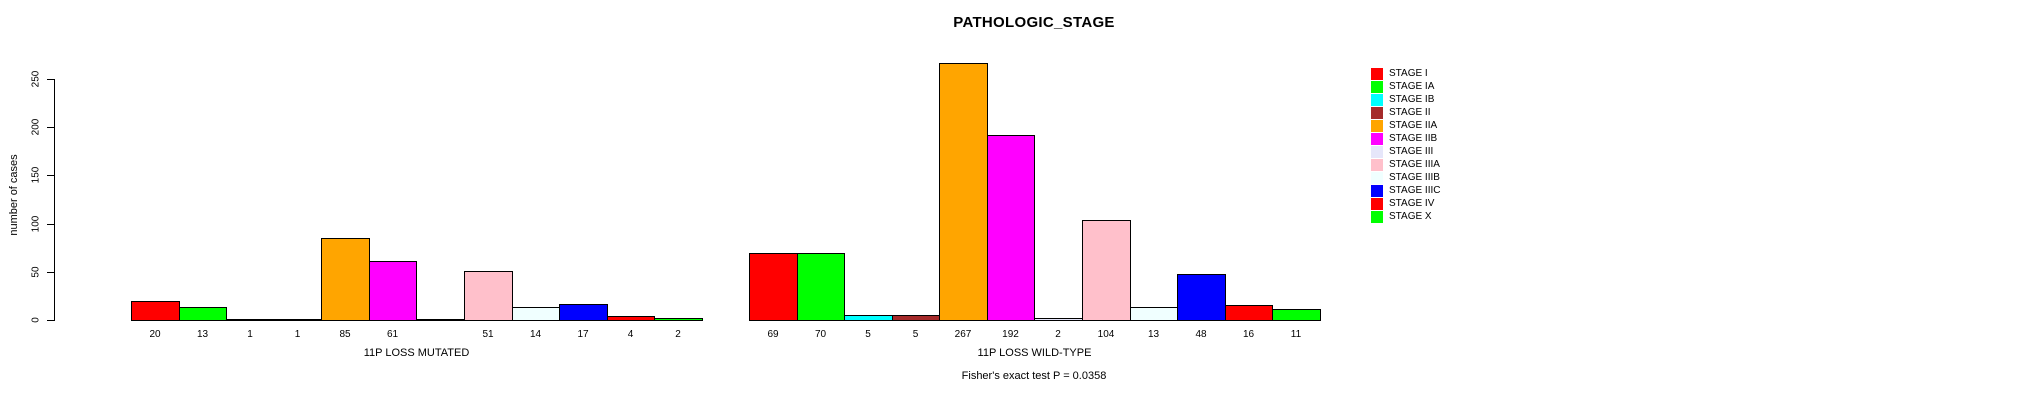 The height and width of the screenshot is (400, 2040). I want to click on bar-count-label: 14, so click(535, 334).